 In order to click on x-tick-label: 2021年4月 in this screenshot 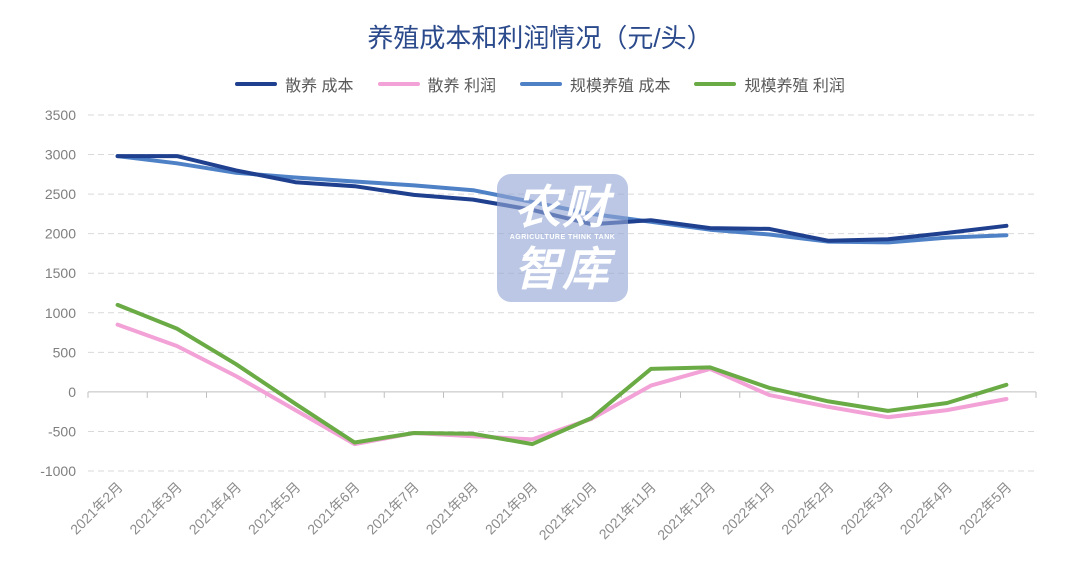, I will do `click(215, 508)`.